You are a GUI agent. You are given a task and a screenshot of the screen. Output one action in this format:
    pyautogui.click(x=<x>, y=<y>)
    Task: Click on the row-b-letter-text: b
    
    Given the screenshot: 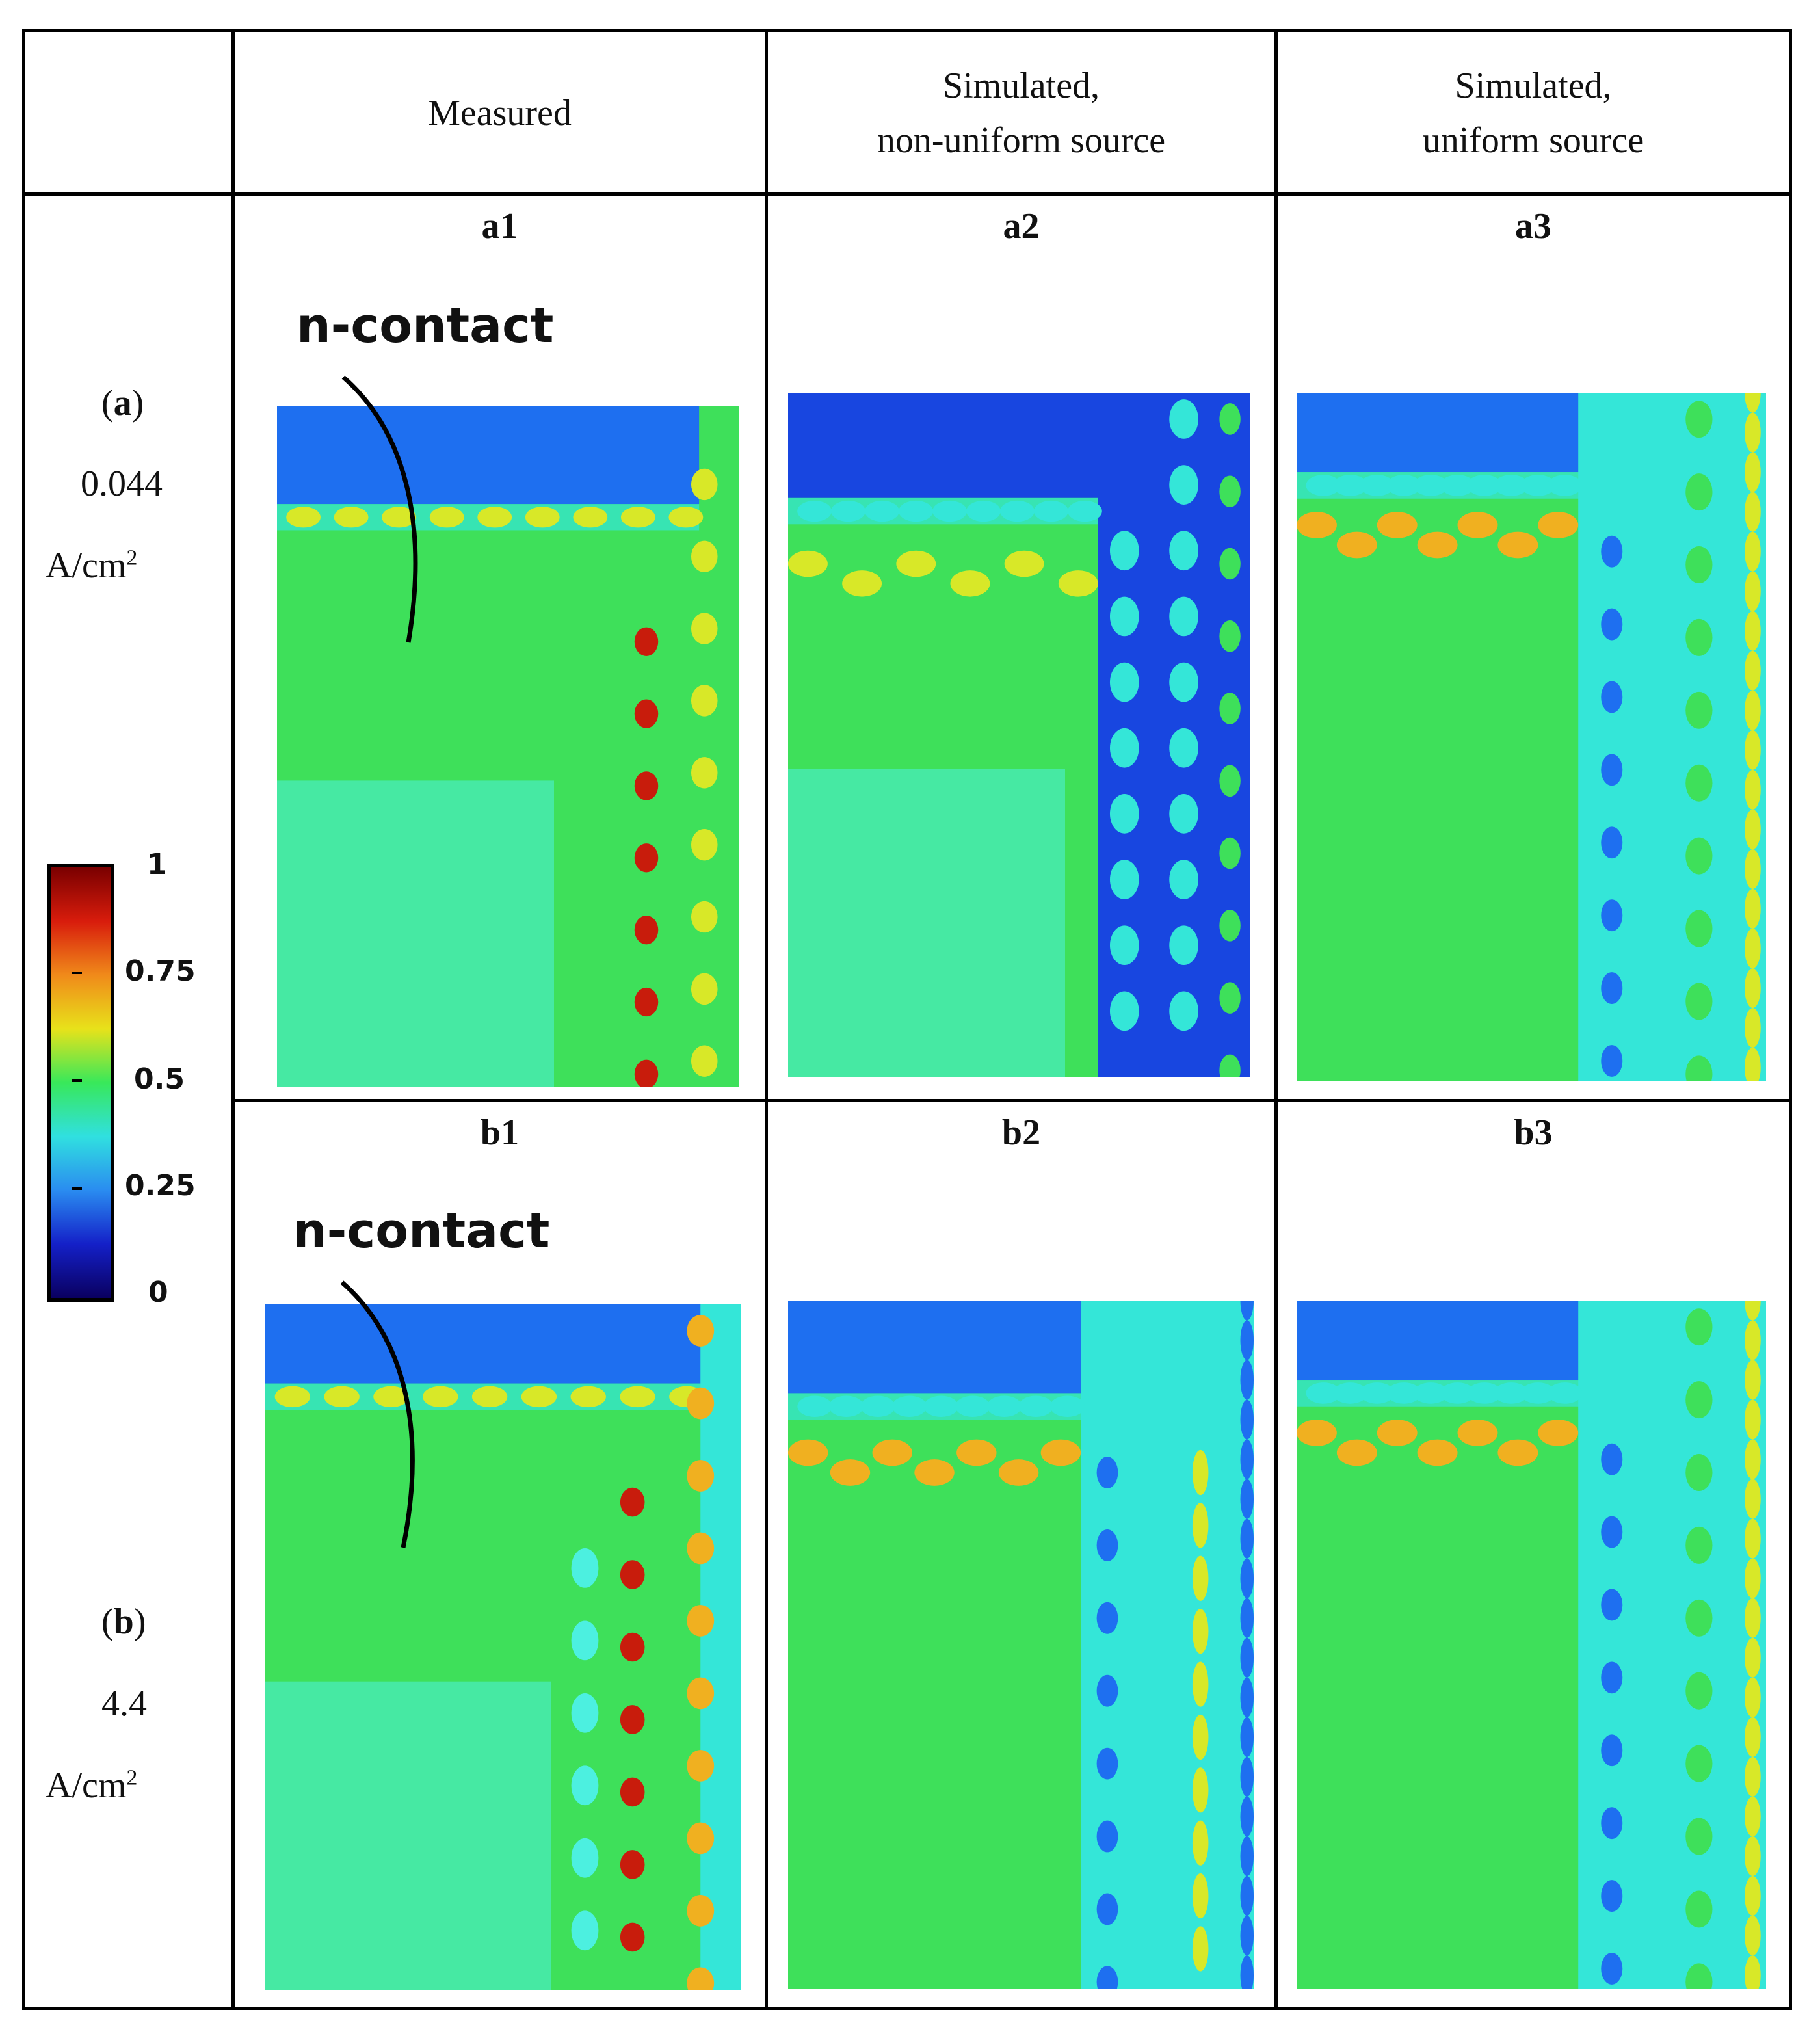 What is the action you would take?
    pyautogui.click(x=124, y=1622)
    